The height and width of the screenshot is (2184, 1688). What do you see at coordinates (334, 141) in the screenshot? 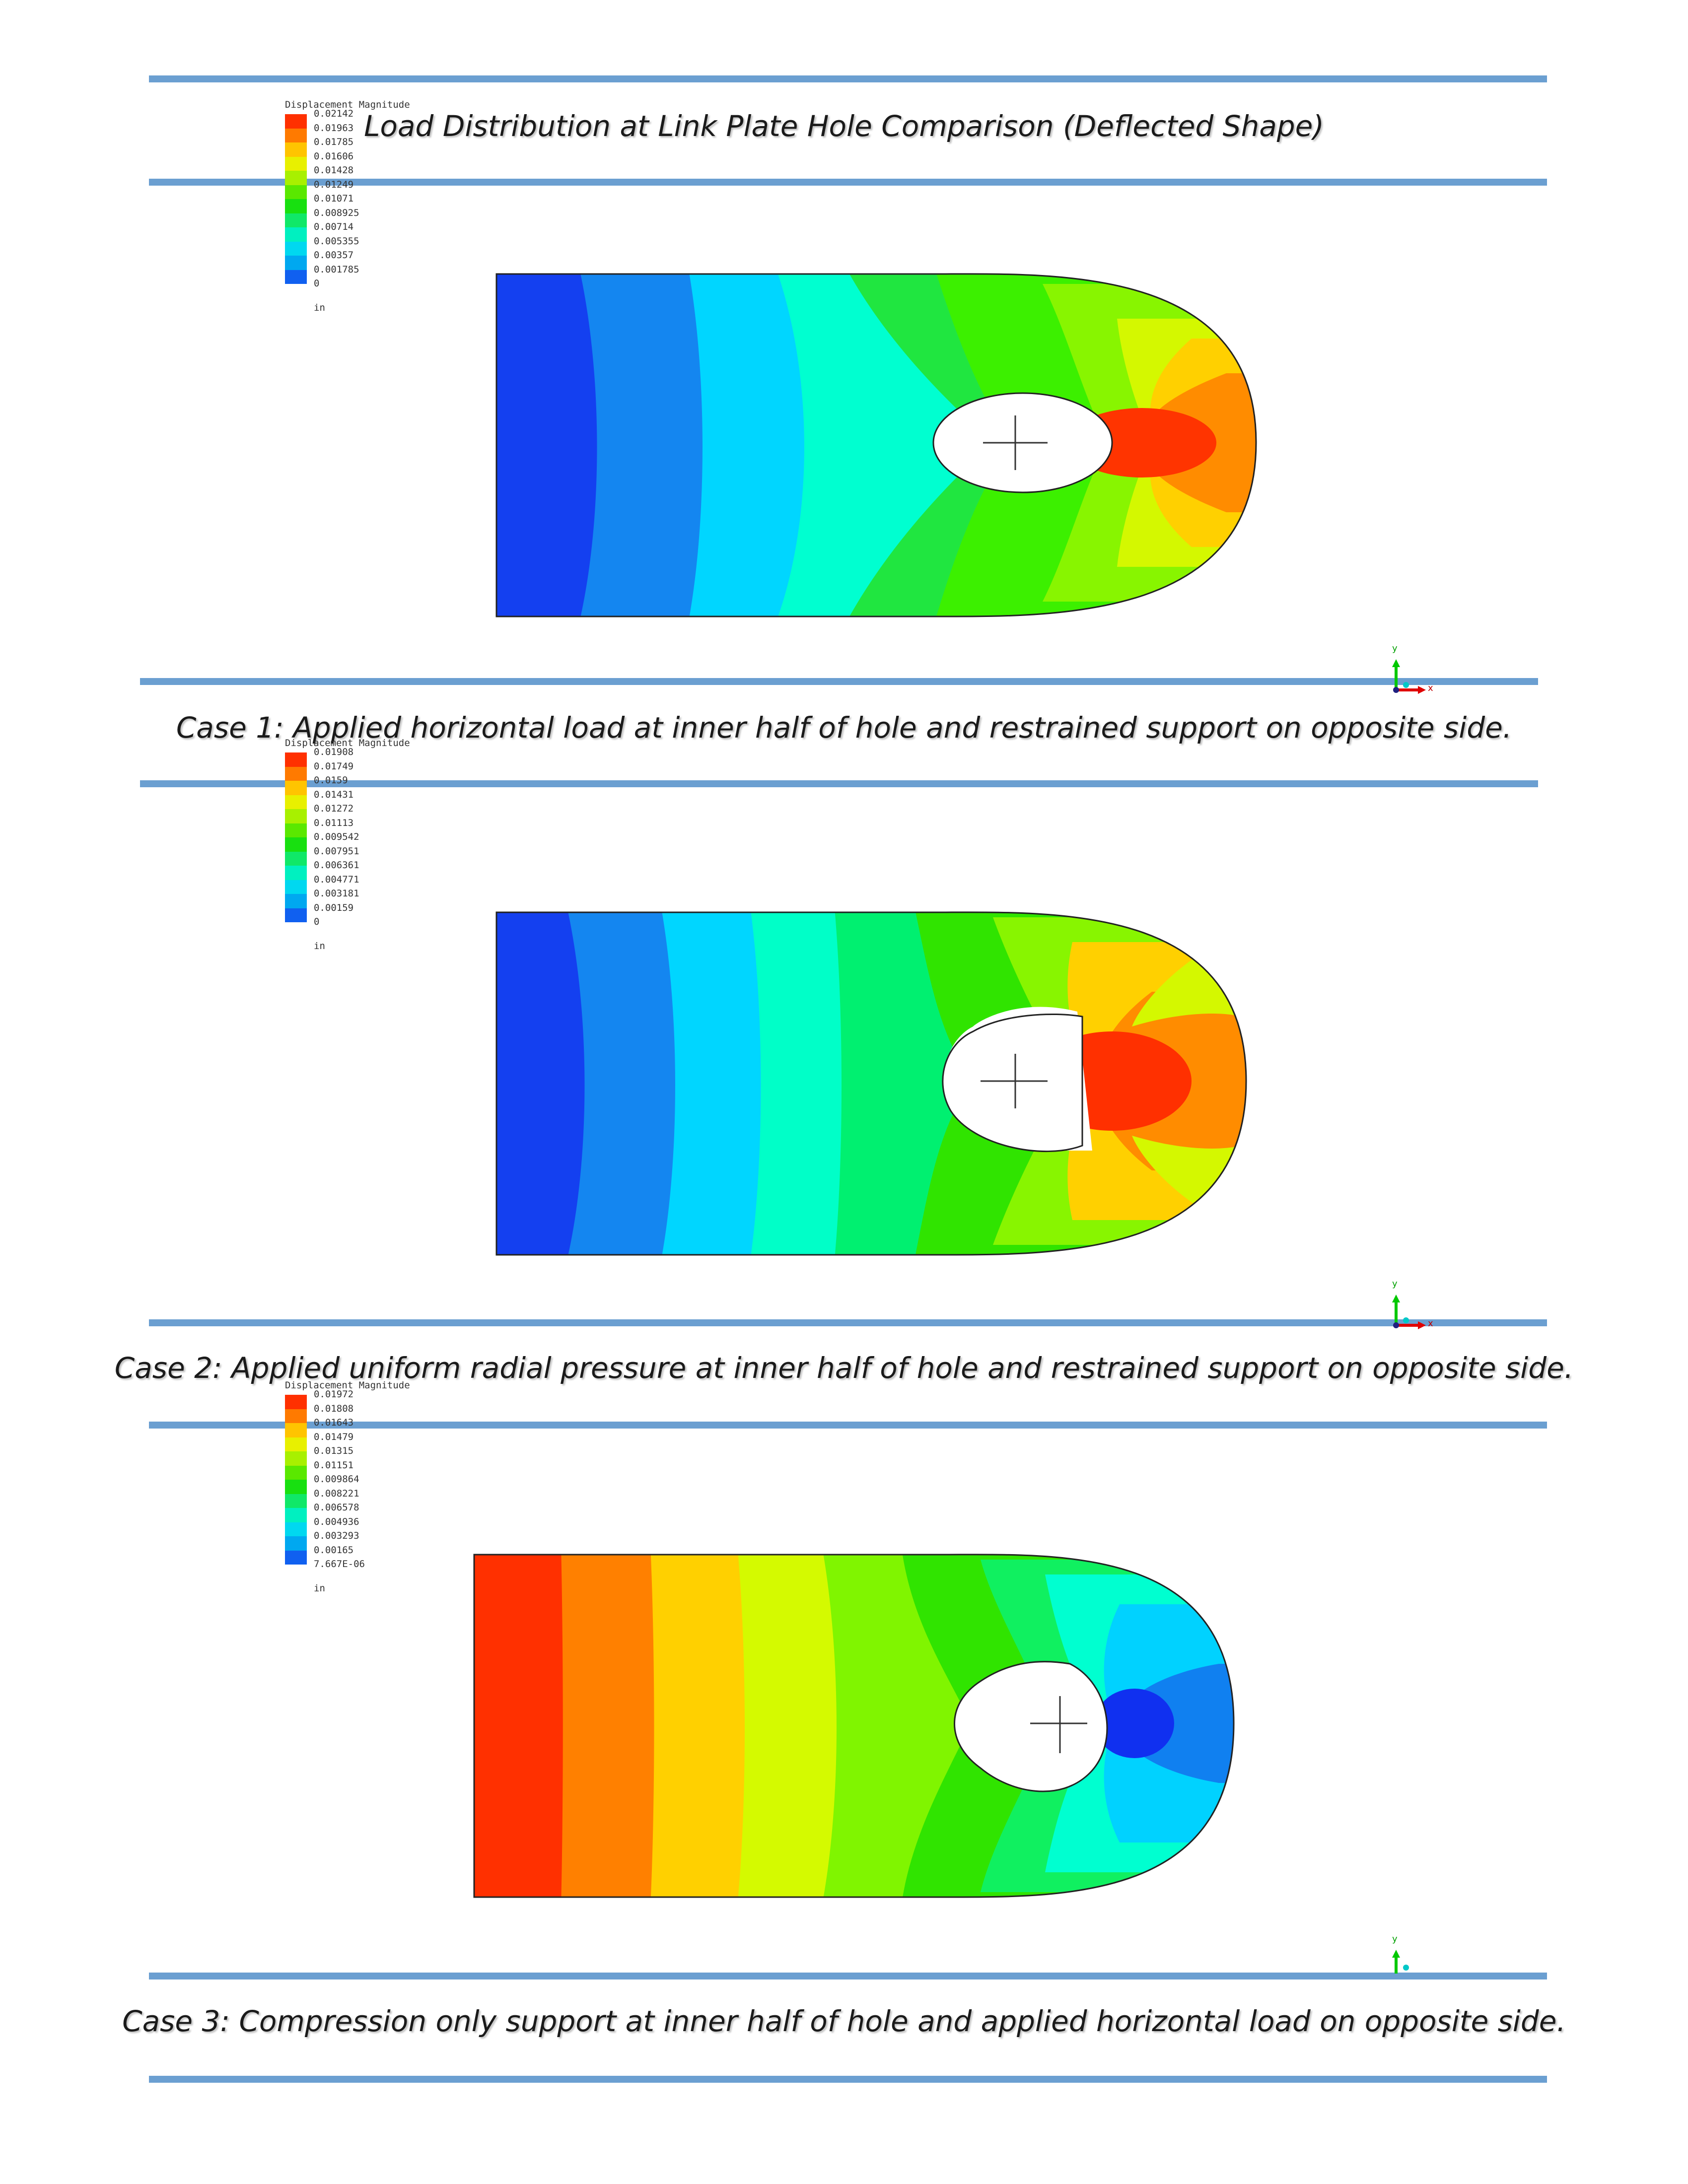
I see `legend-value: 0.01785` at bounding box center [334, 141].